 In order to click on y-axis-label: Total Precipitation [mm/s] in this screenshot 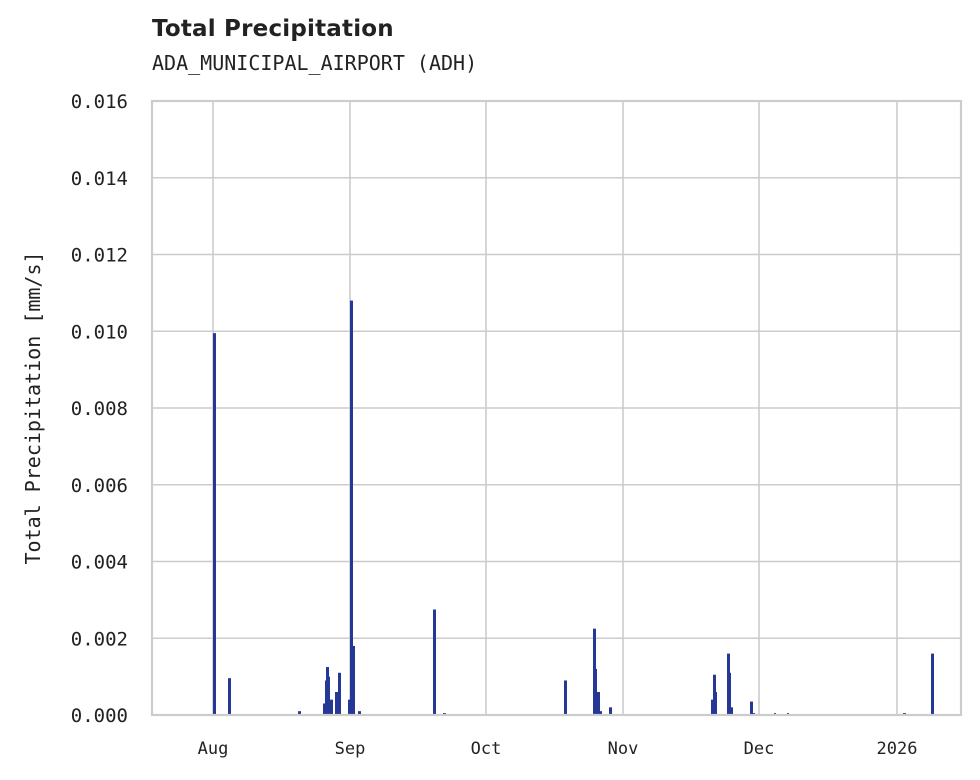, I will do `click(33, 407)`.